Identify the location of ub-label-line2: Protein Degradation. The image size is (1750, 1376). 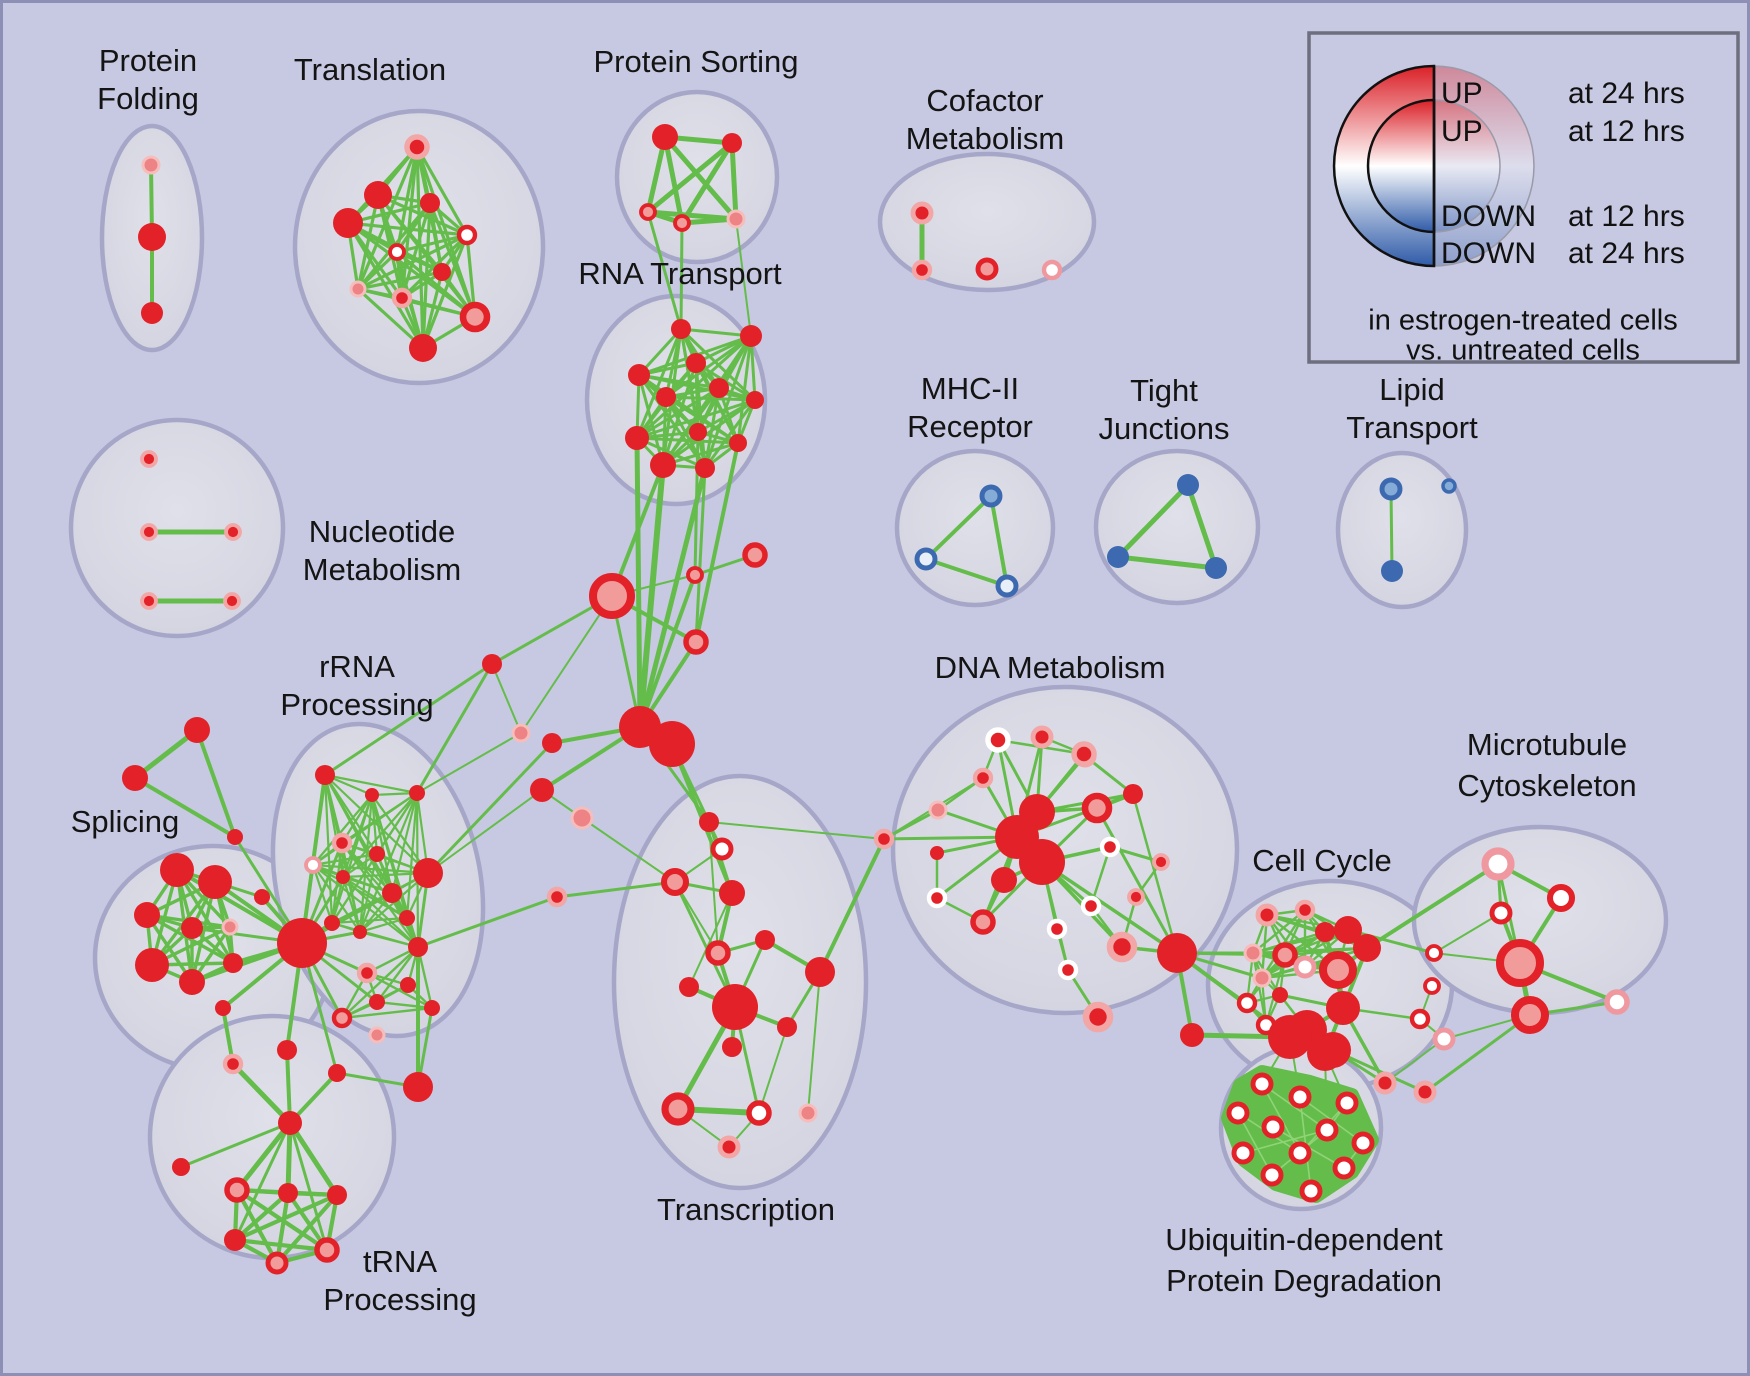
(1304, 1280).